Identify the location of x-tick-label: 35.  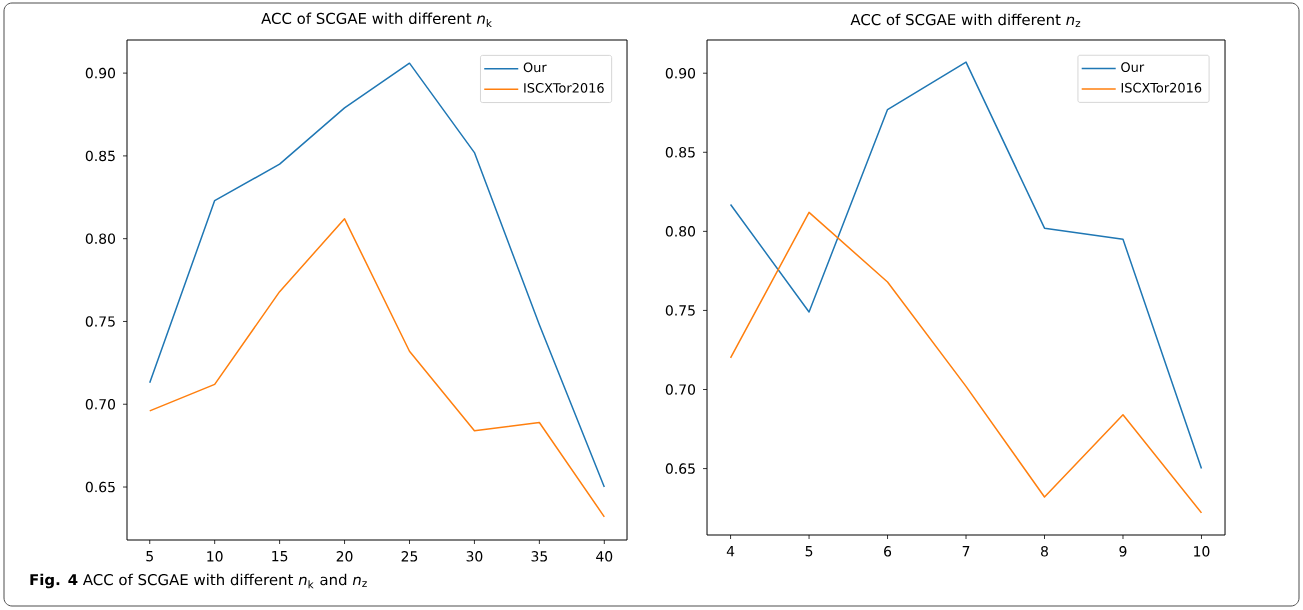
(539, 556).